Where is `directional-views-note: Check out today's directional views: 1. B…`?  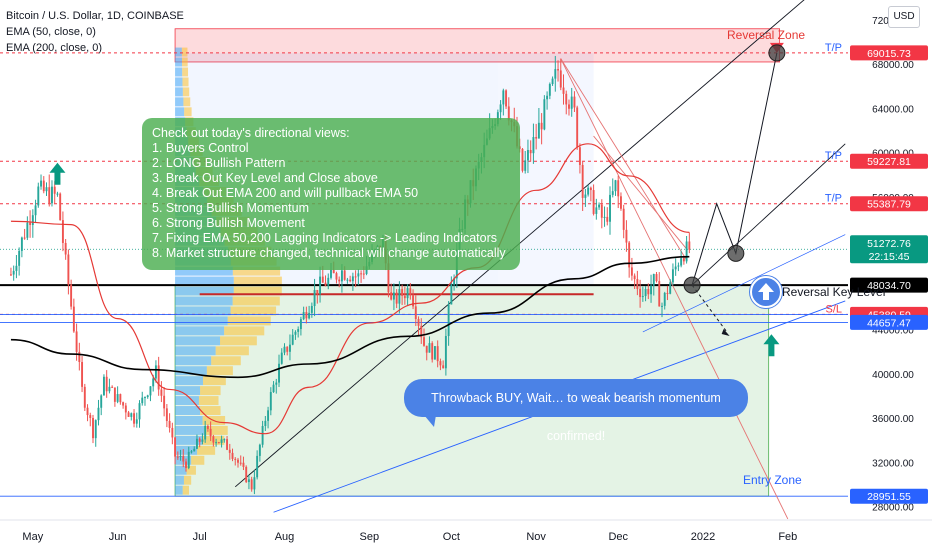
directional-views-note: Check out today's directional views: 1. B… is located at coordinates (331, 194).